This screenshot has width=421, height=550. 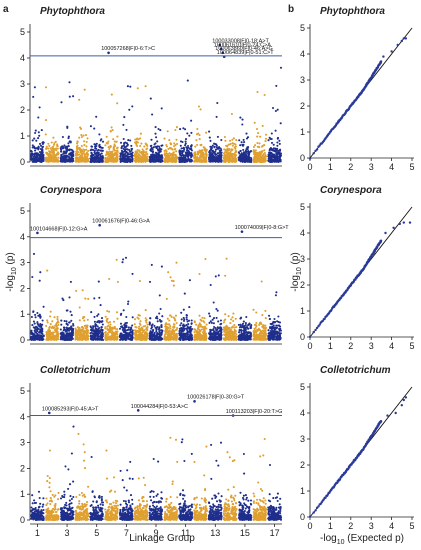 I want to click on y-tick-label: 4, so click(x=22, y=237).